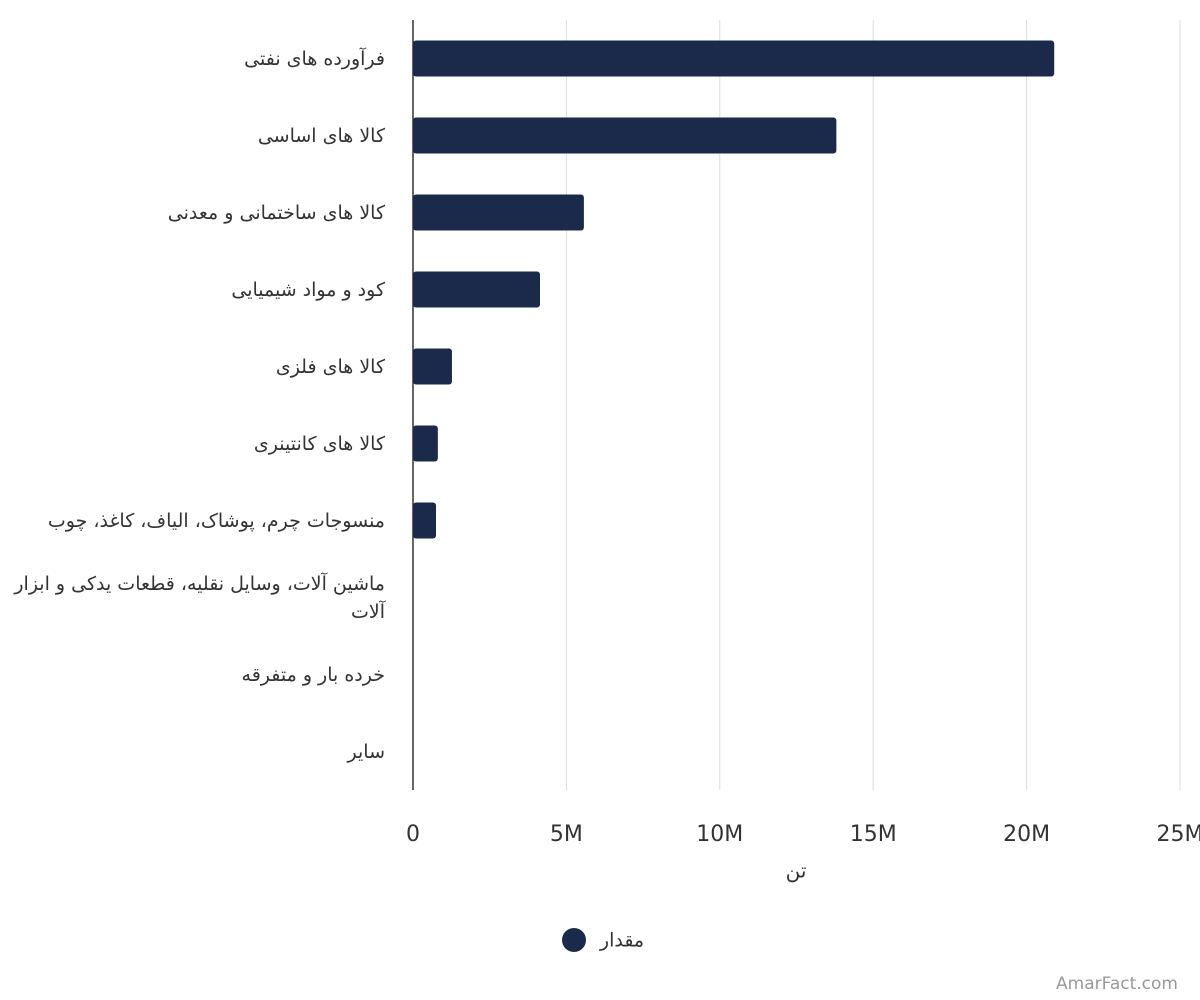 The image size is (1200, 1000). Describe the element at coordinates (1026, 834) in the screenshot. I see `x-tick-label: 20M` at that location.